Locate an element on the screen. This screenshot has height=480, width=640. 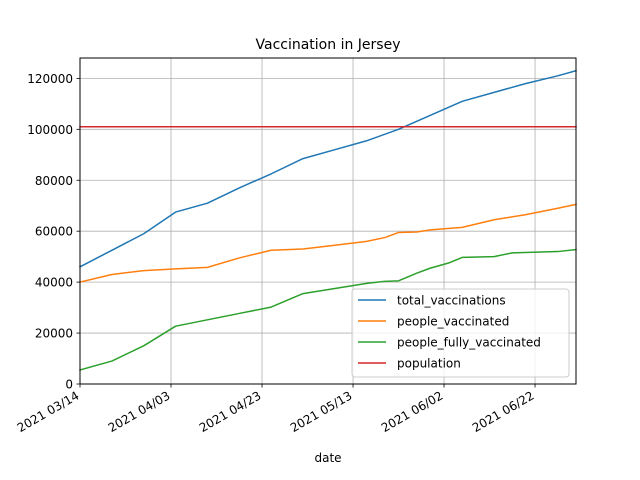
y-tick-label: 40000 is located at coordinates (54, 283).